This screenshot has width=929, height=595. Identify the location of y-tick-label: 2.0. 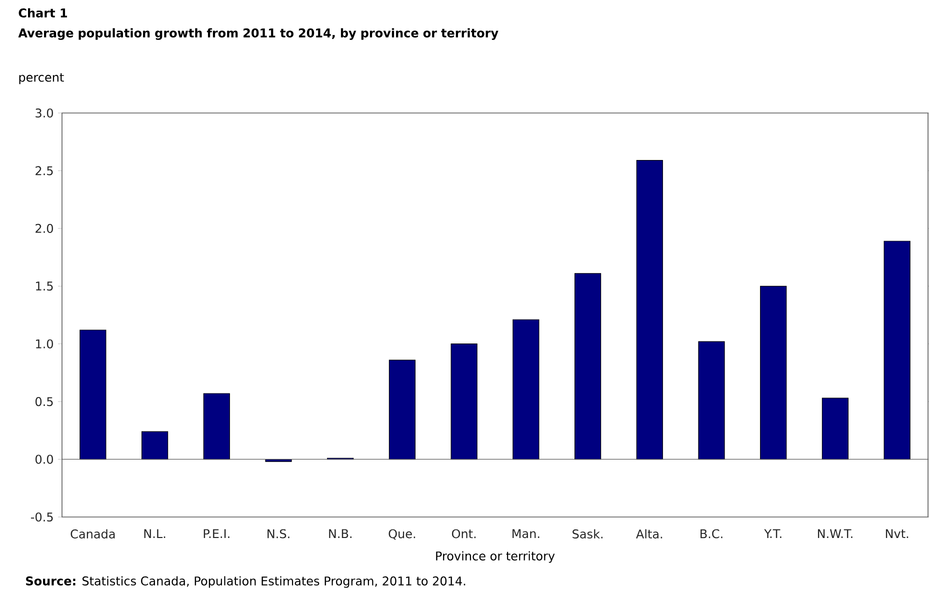
(45, 228).